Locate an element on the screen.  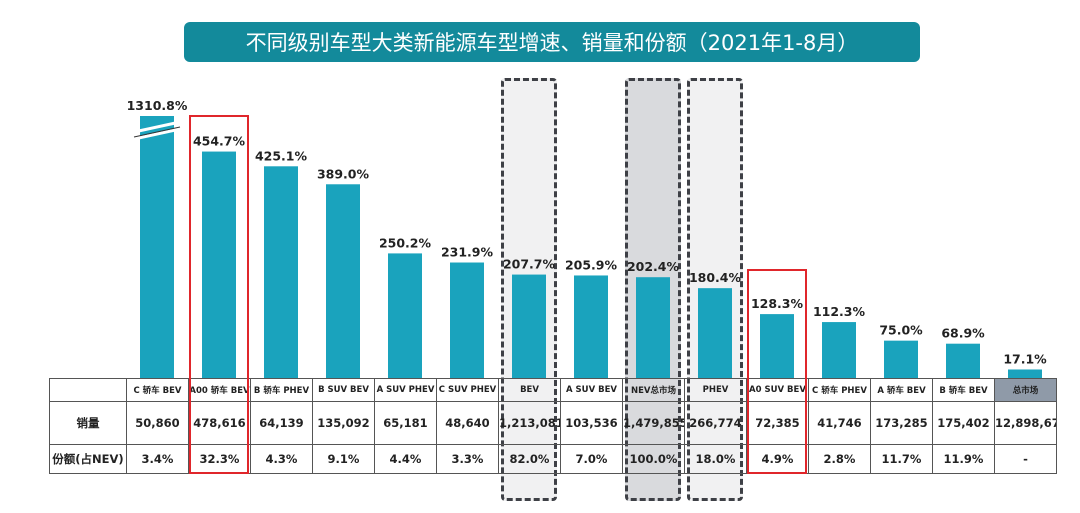
bar-value-label-10: 128.3% is located at coordinates (777, 303).